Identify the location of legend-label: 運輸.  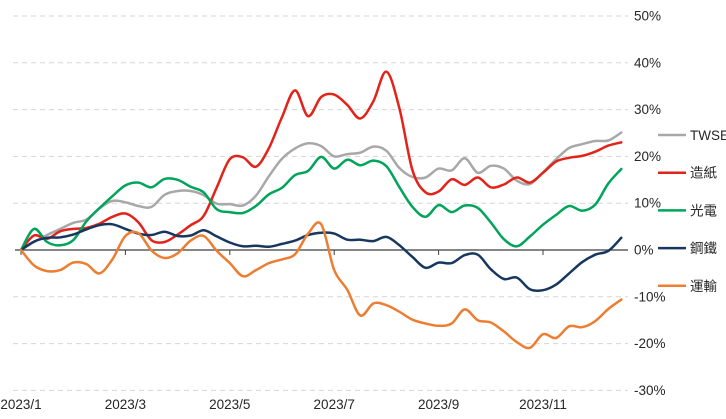
(704, 286).